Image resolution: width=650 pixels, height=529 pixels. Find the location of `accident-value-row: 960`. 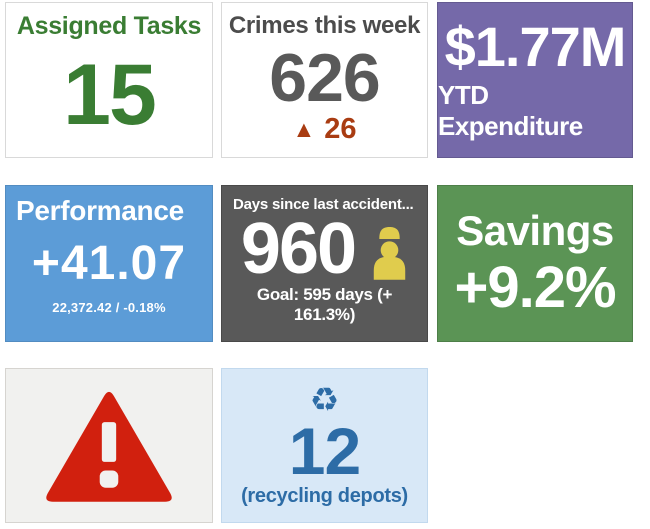

accident-value-row: 960 is located at coordinates (324, 249).